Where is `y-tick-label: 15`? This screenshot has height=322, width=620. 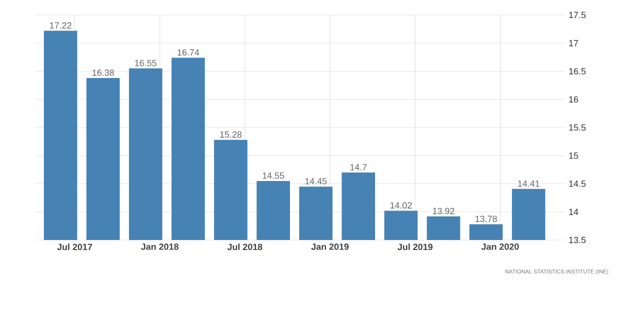
y-tick-label: 15 is located at coordinates (573, 155).